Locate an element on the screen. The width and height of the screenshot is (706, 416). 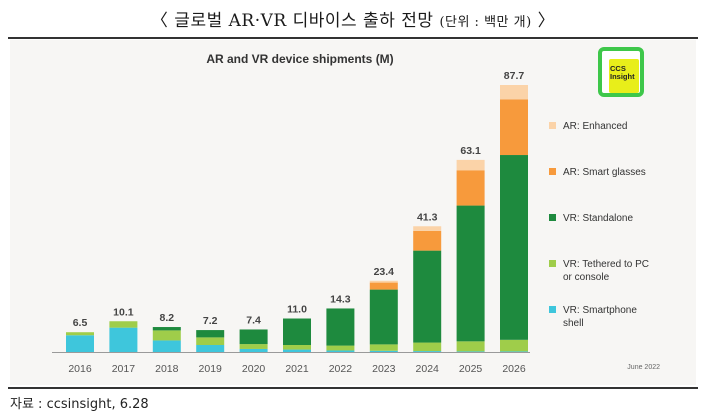
x-tick-label-2018: 2018 is located at coordinates (167, 369).